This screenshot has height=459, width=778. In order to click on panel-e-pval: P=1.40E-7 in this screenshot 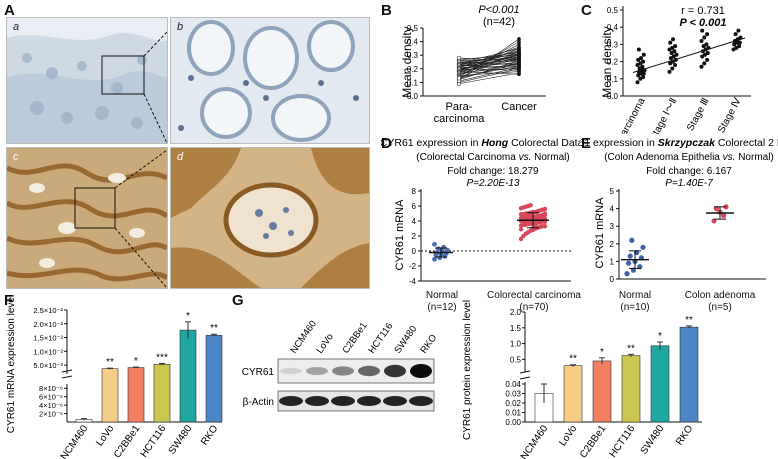, I will do `click(689, 183)`.